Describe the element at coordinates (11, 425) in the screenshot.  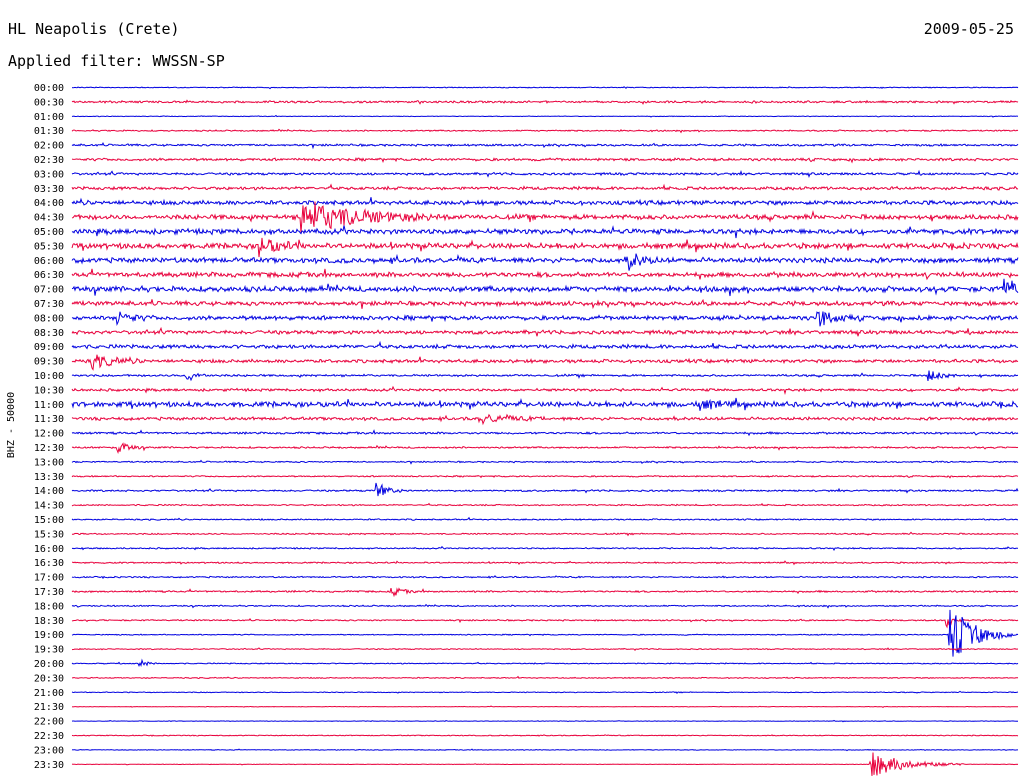
I see `y-axis-label: BHZ - 50000` at that location.